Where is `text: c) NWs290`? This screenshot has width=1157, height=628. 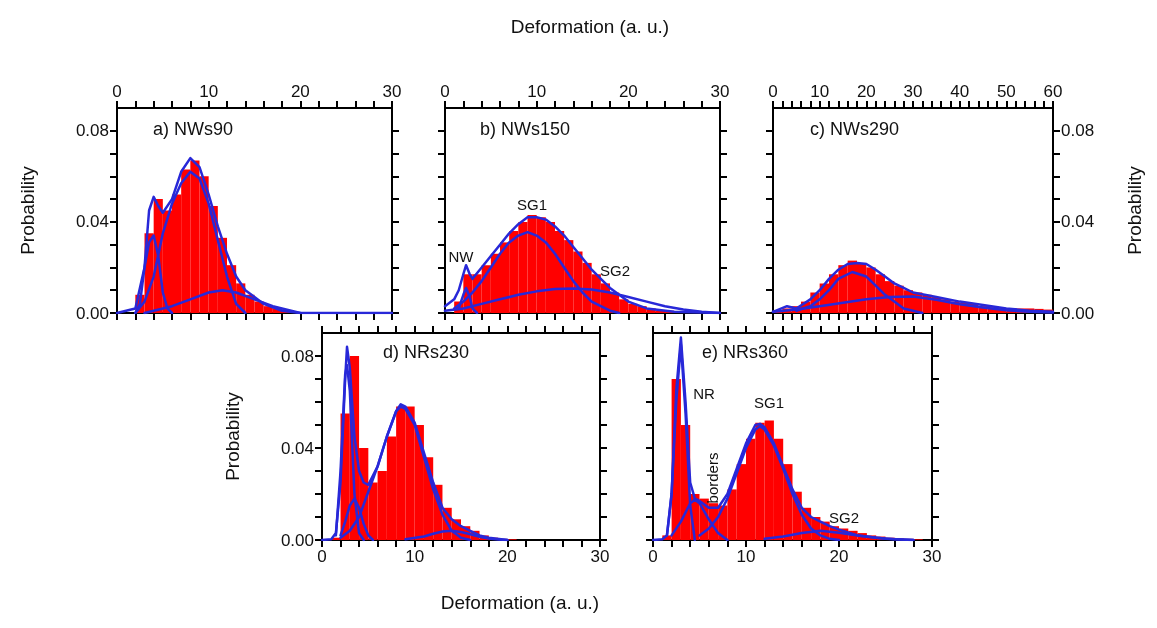
text: c) NWs290 is located at coordinates (855, 129).